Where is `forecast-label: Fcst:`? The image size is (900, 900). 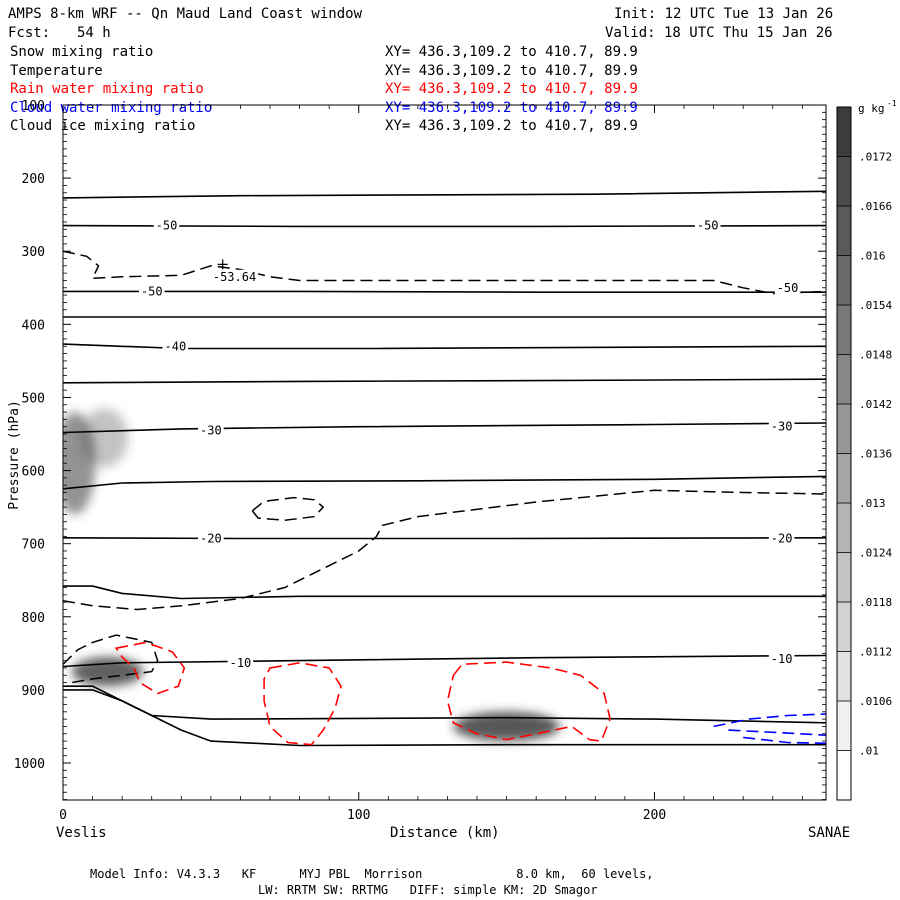
forecast-label: Fcst: is located at coordinates (29, 33).